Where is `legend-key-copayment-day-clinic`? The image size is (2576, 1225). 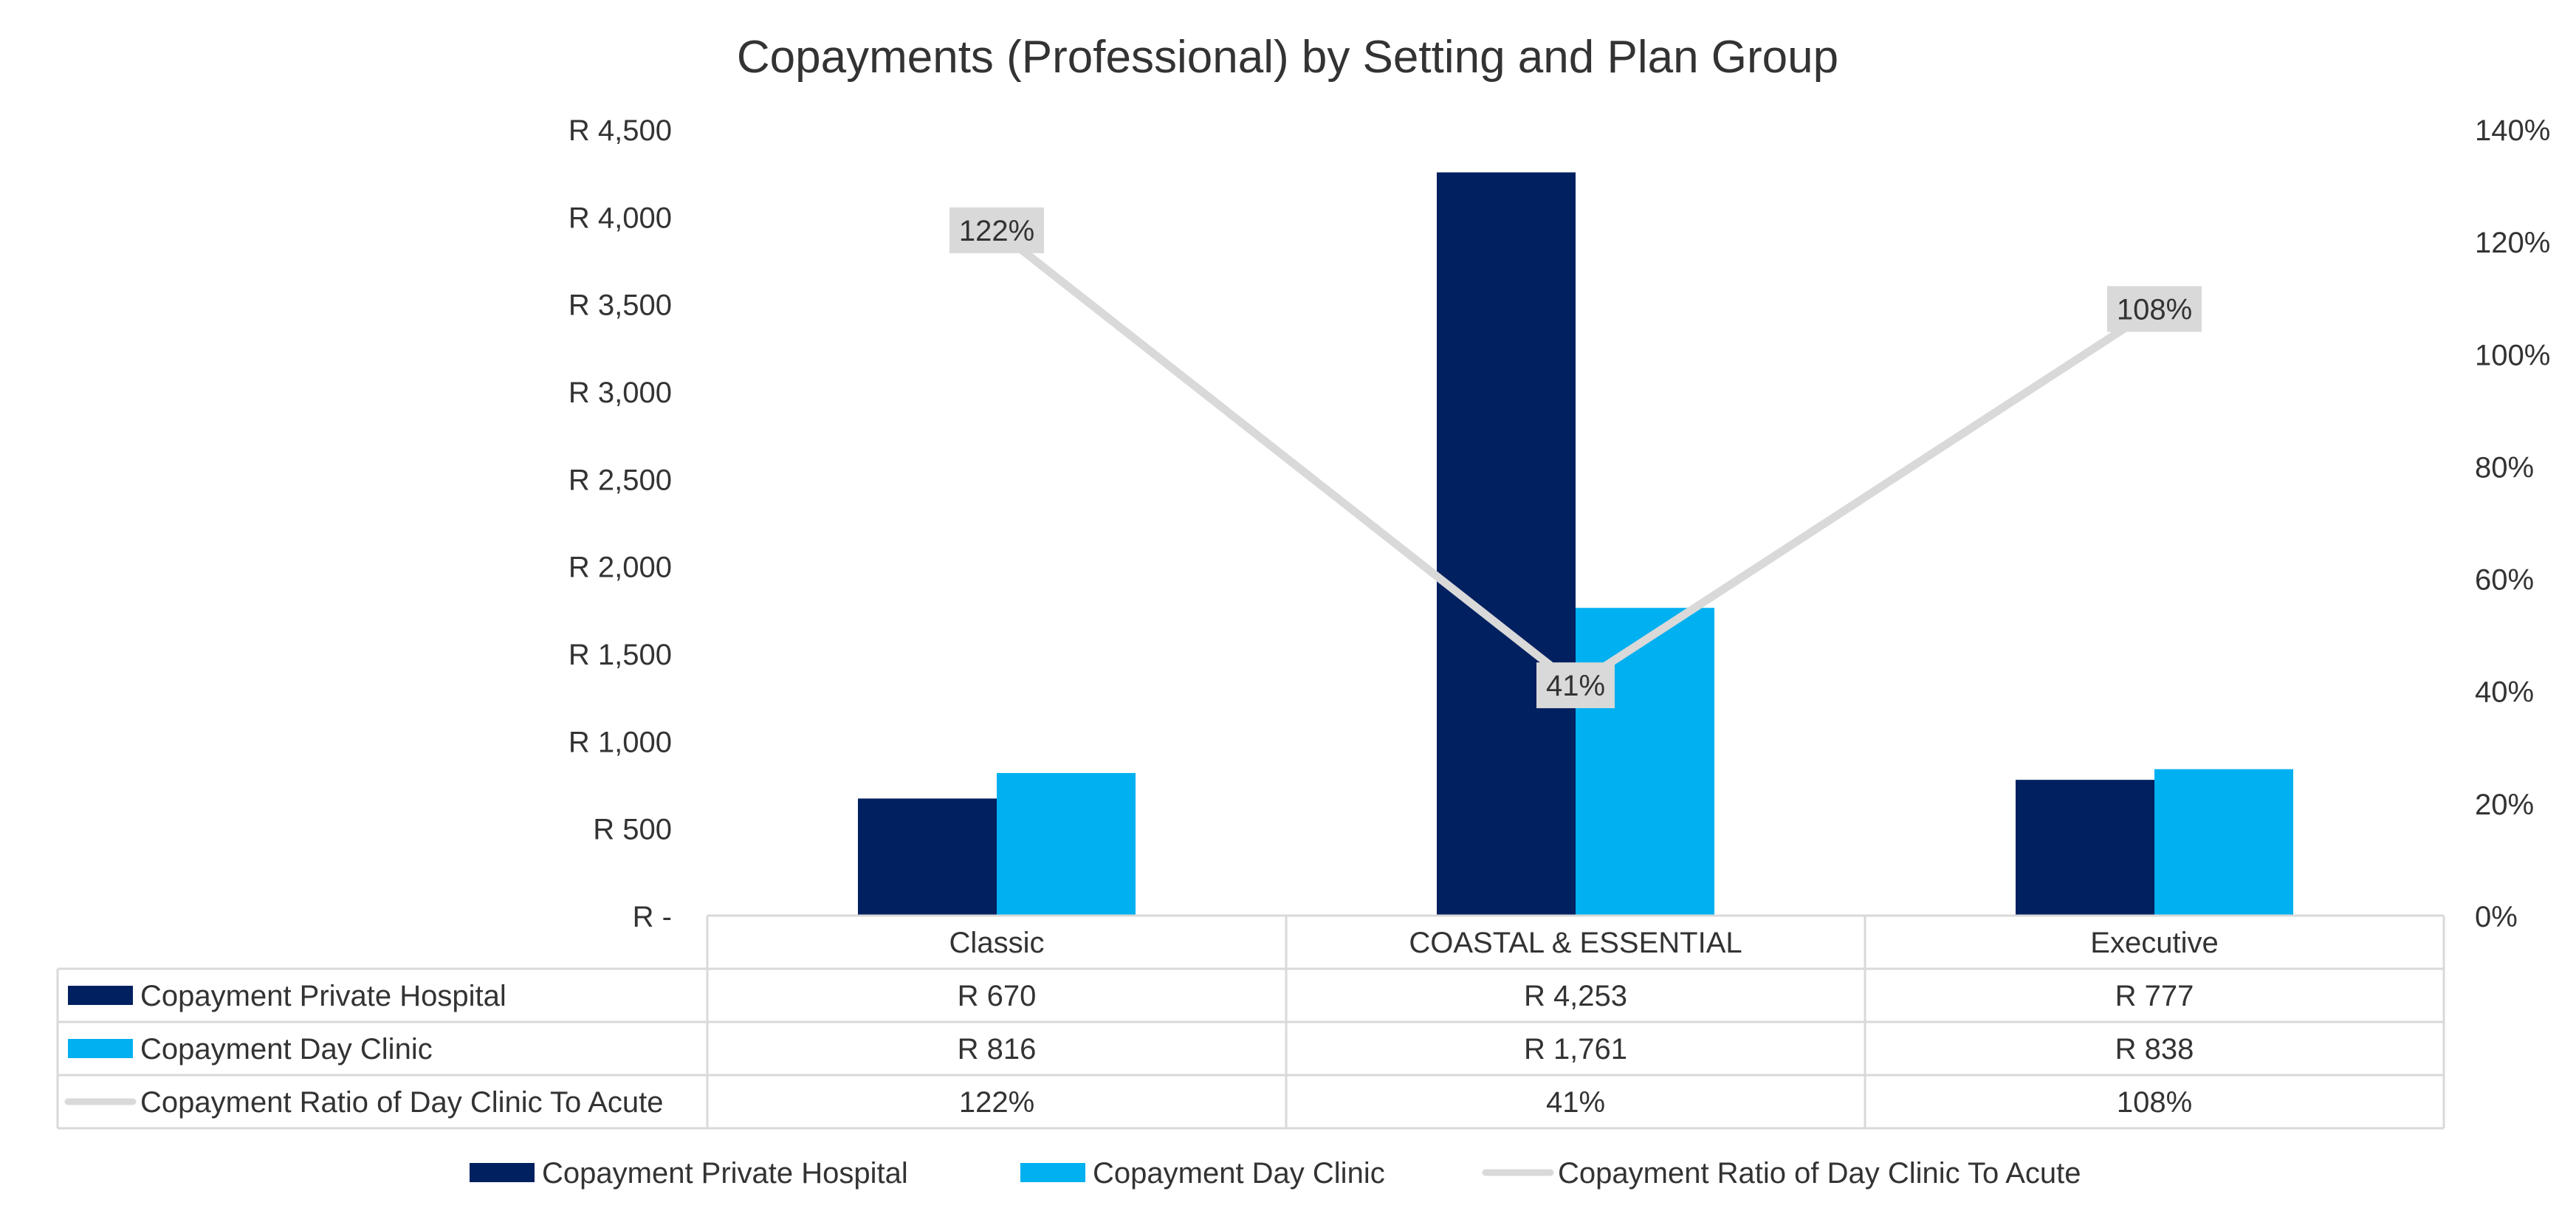
legend-key-copayment-day-clinic is located at coordinates (1052, 1172).